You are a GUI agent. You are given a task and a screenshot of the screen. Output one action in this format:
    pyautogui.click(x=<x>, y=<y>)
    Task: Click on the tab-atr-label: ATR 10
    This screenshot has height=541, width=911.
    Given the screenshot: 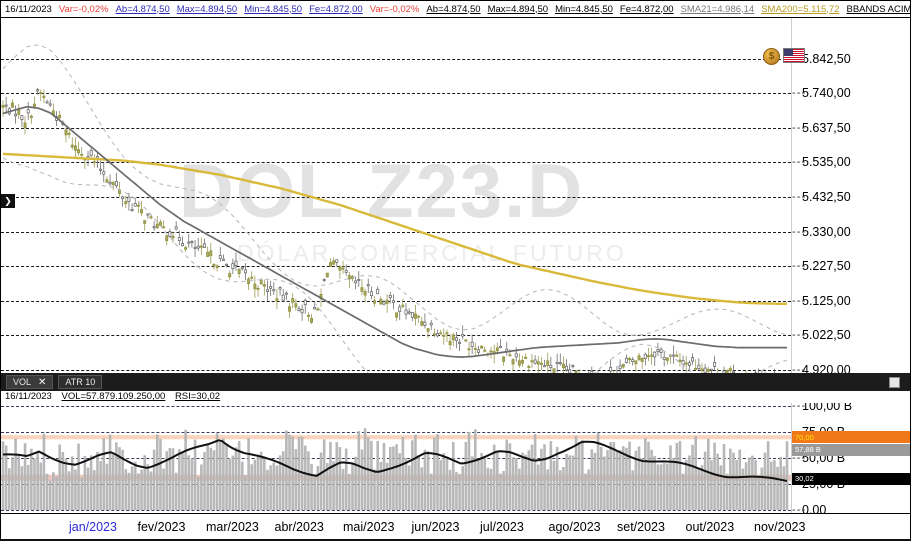 What is the action you would take?
    pyautogui.click(x=80, y=382)
    